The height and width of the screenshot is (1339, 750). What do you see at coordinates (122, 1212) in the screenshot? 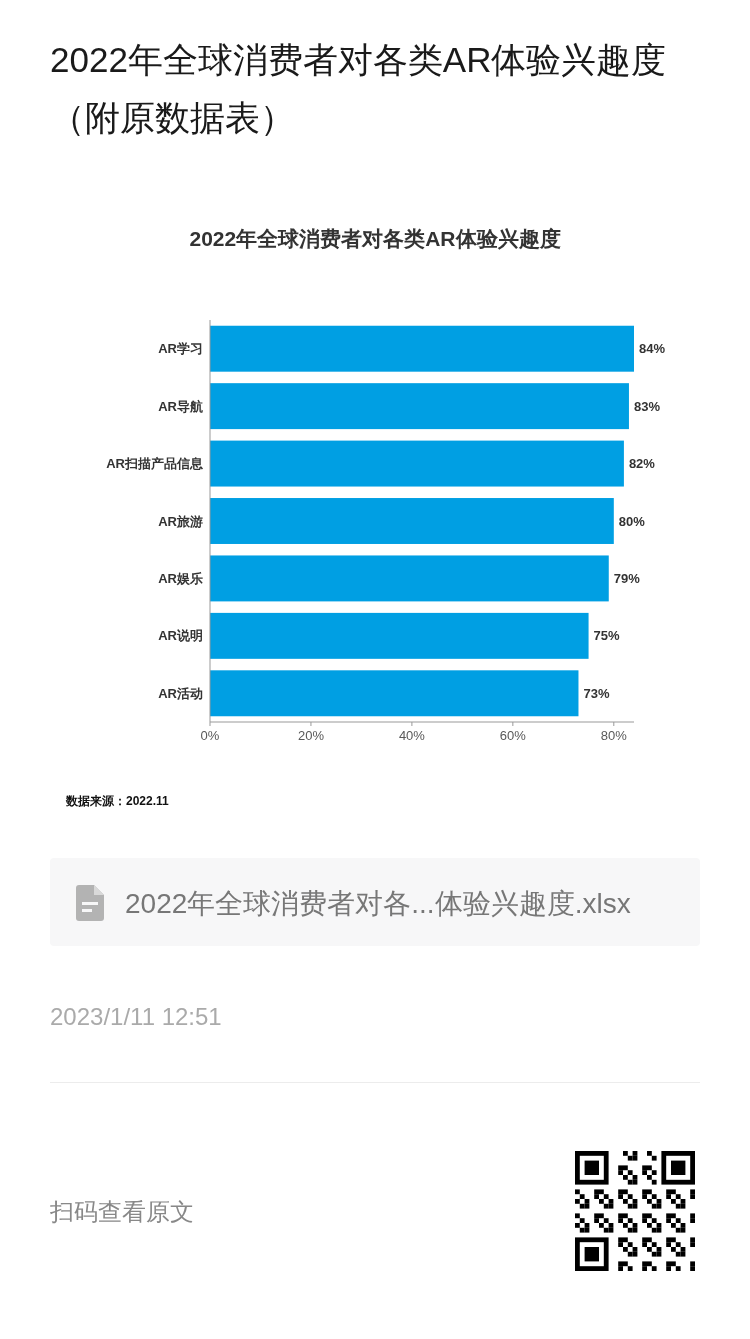
I see `text: 扫码查看原文` at bounding box center [122, 1212].